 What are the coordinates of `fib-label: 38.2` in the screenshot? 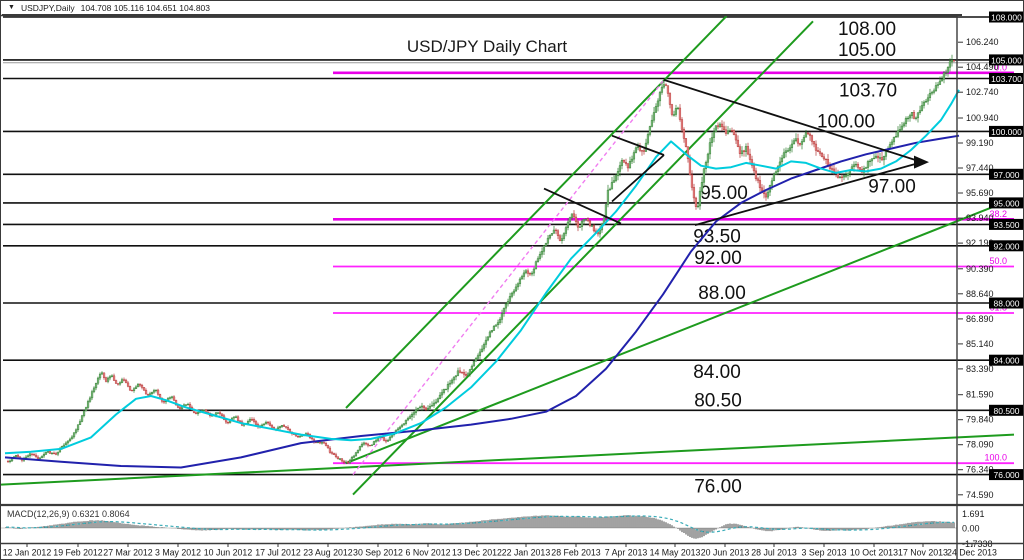 It's located at (998, 214).